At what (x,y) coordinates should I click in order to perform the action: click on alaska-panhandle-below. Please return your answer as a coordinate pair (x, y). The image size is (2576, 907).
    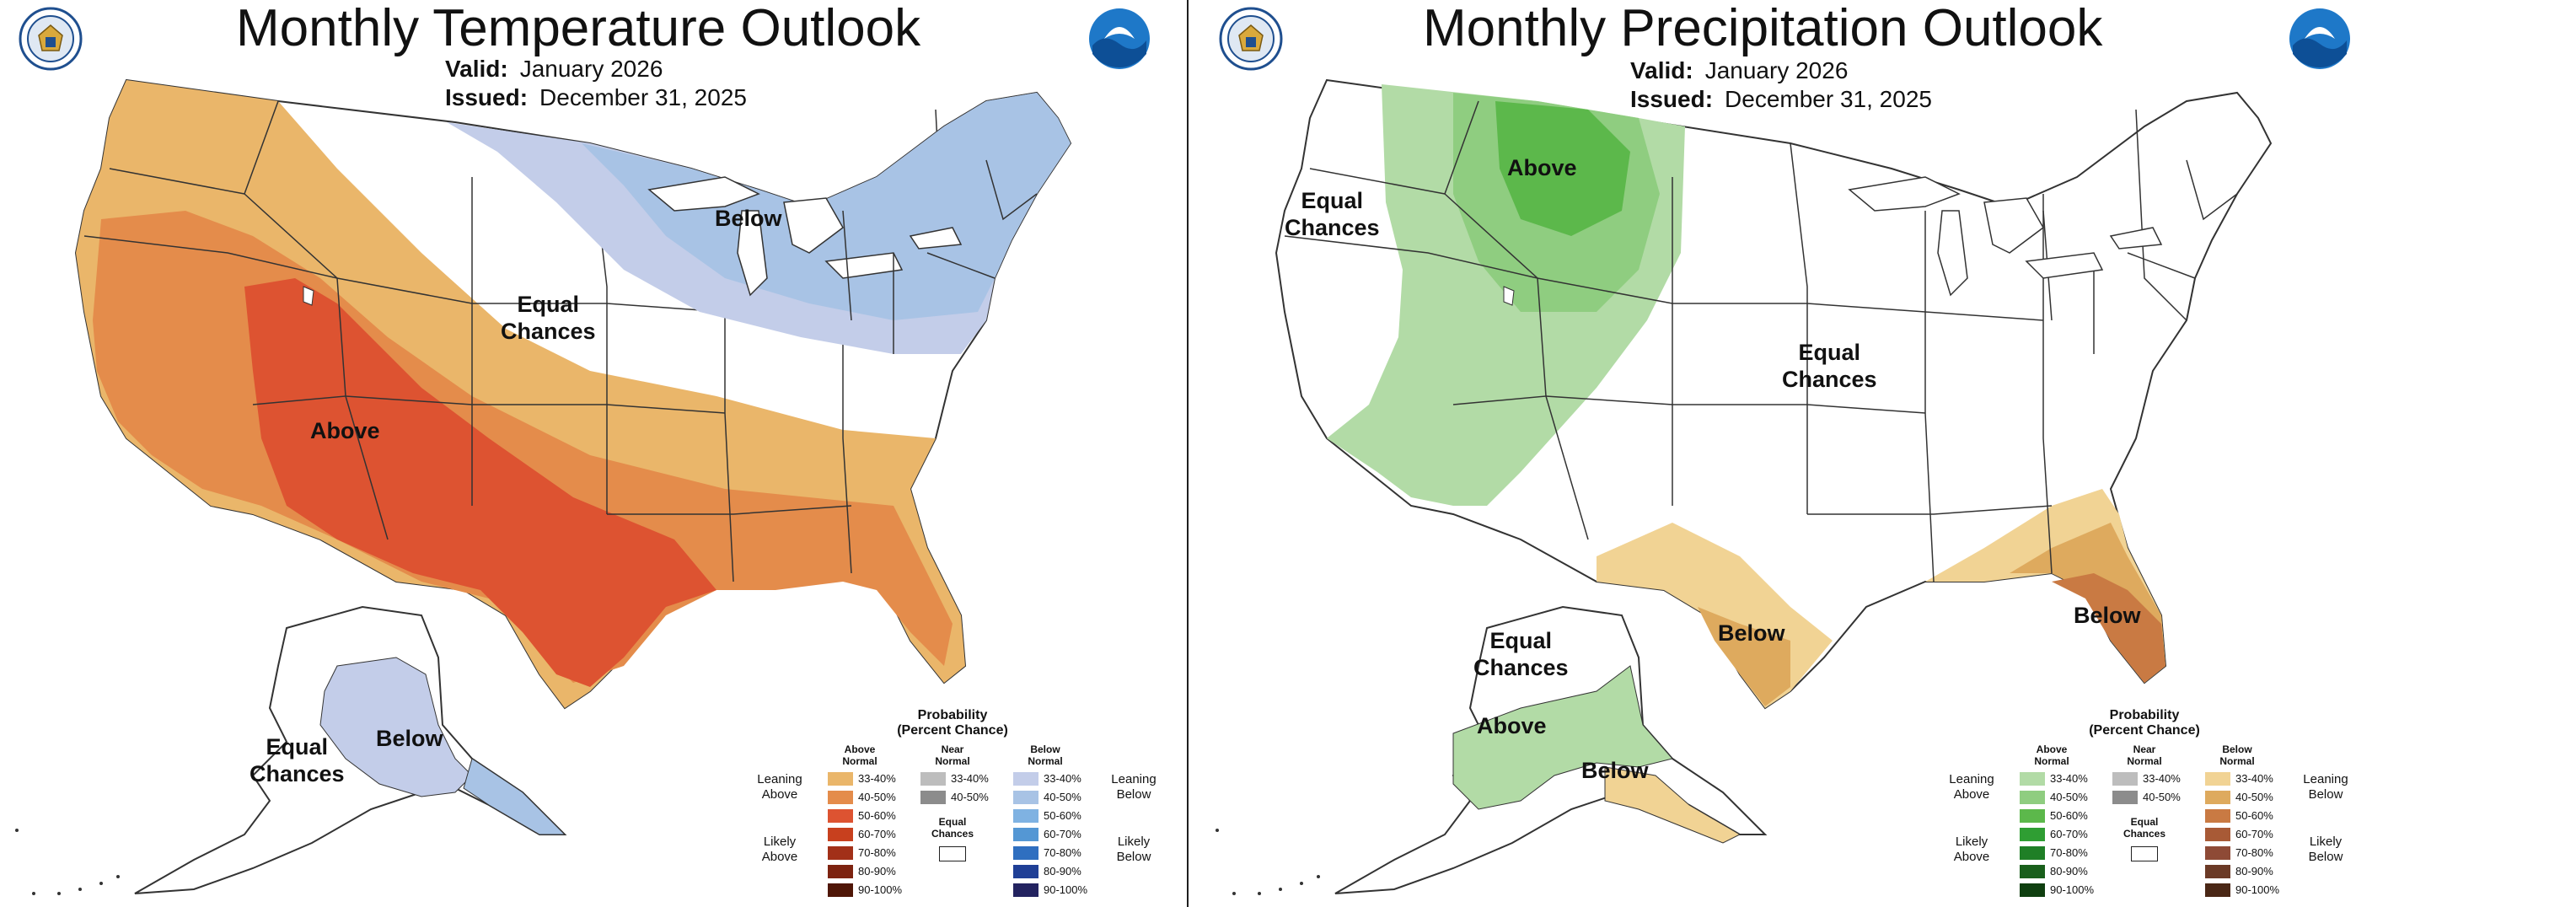
    Looking at the image, I should click on (514, 796).